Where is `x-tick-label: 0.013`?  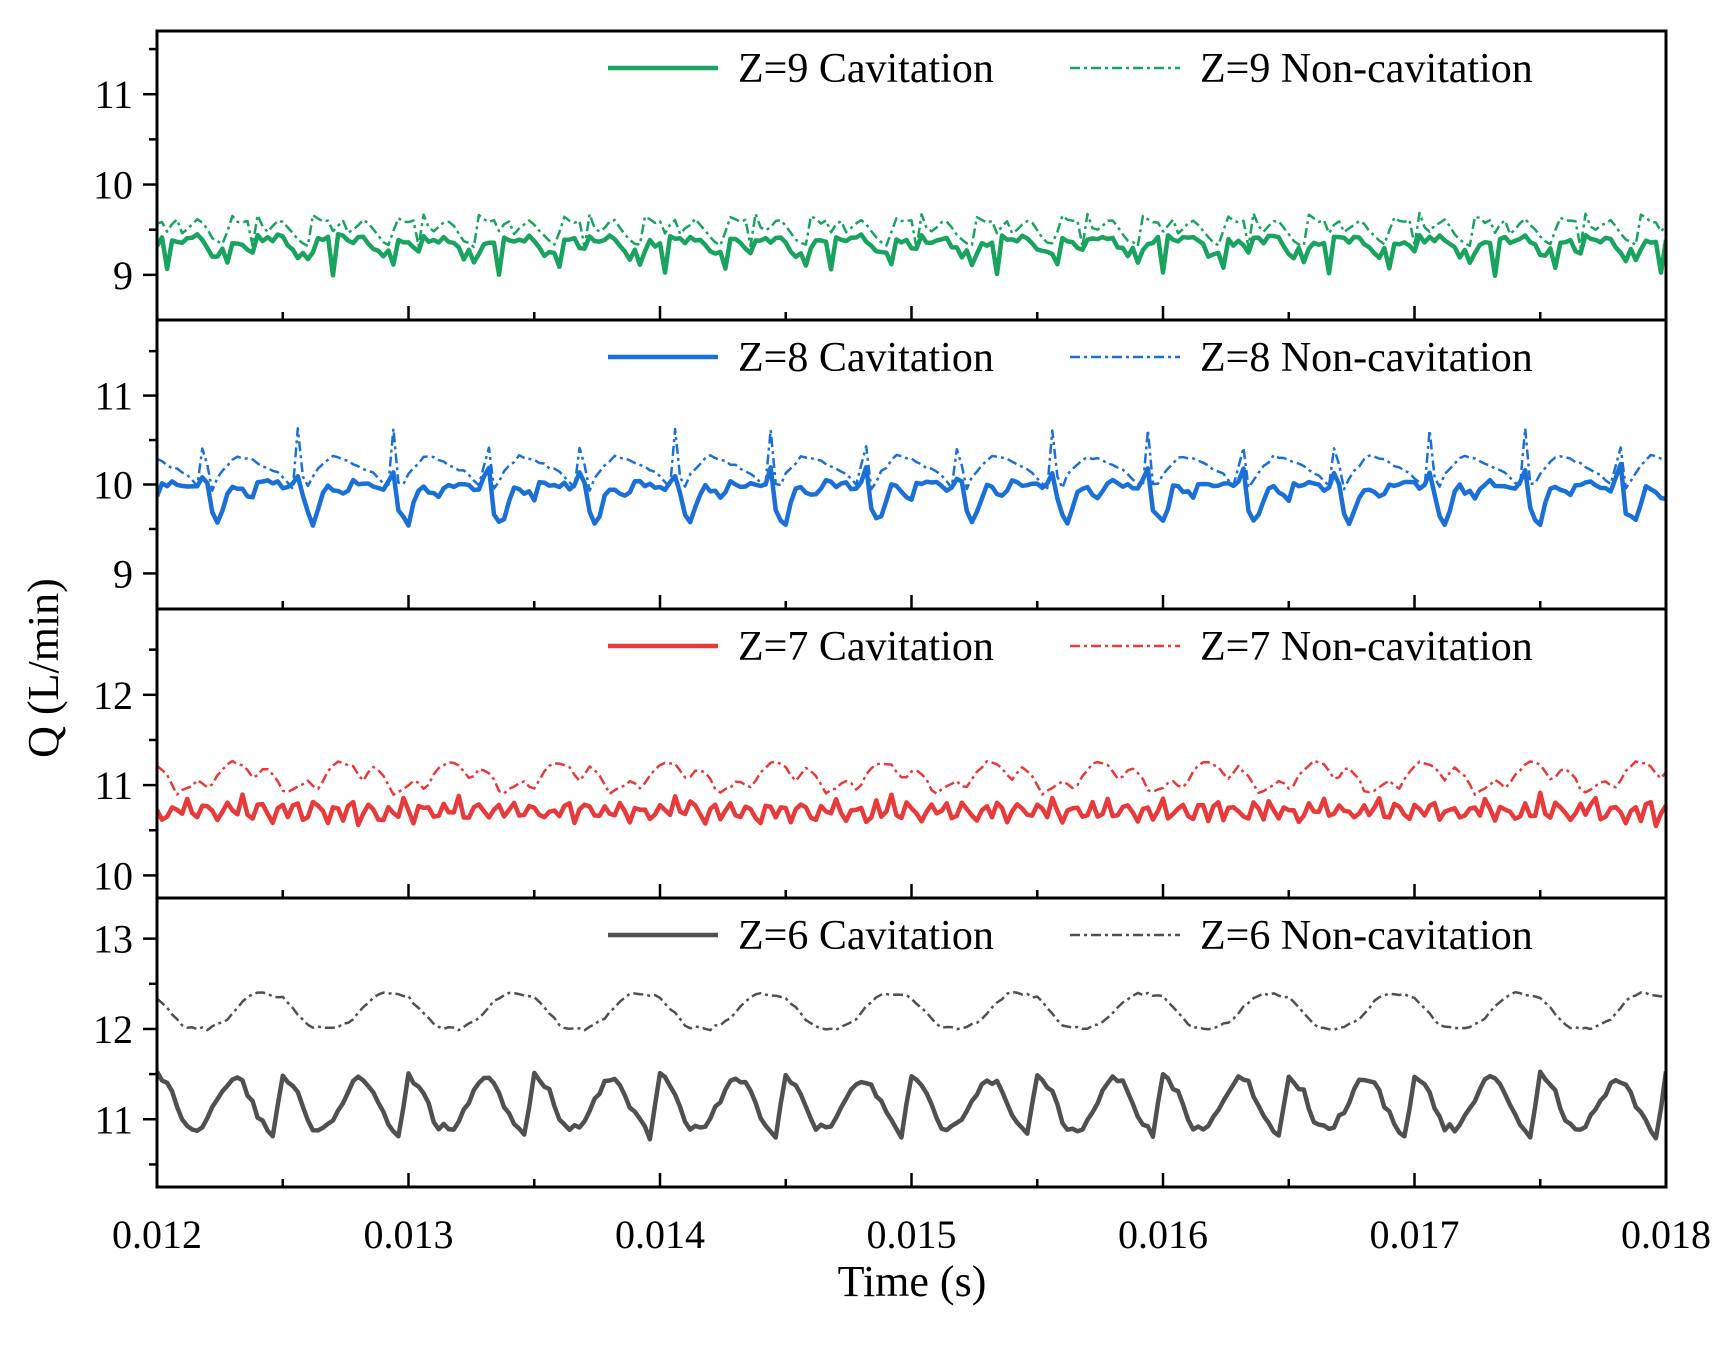 x-tick-label: 0.013 is located at coordinates (409, 1234).